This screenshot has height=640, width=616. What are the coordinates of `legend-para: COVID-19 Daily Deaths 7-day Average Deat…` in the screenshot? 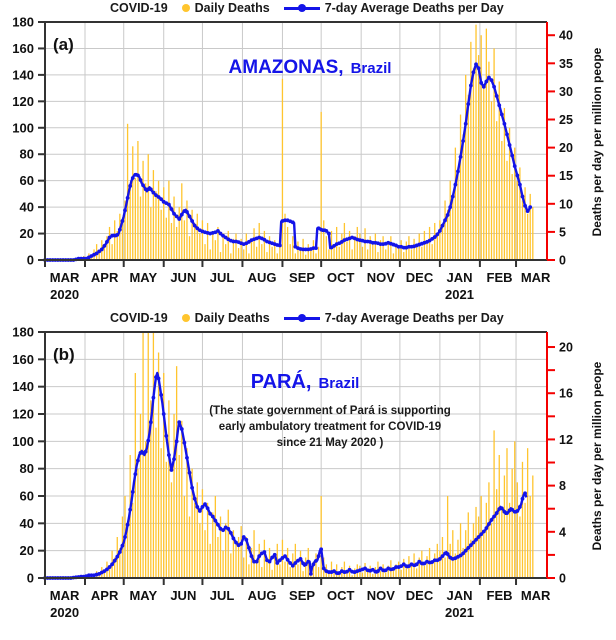 It's located at (308, 318).